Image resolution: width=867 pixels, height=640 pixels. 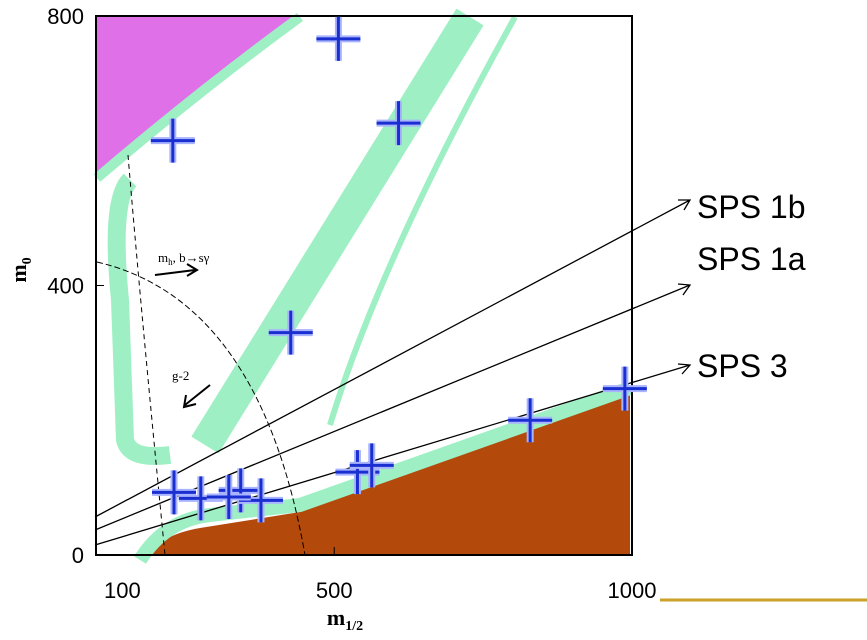 I want to click on y-tick-label: 800, so click(x=65, y=16).